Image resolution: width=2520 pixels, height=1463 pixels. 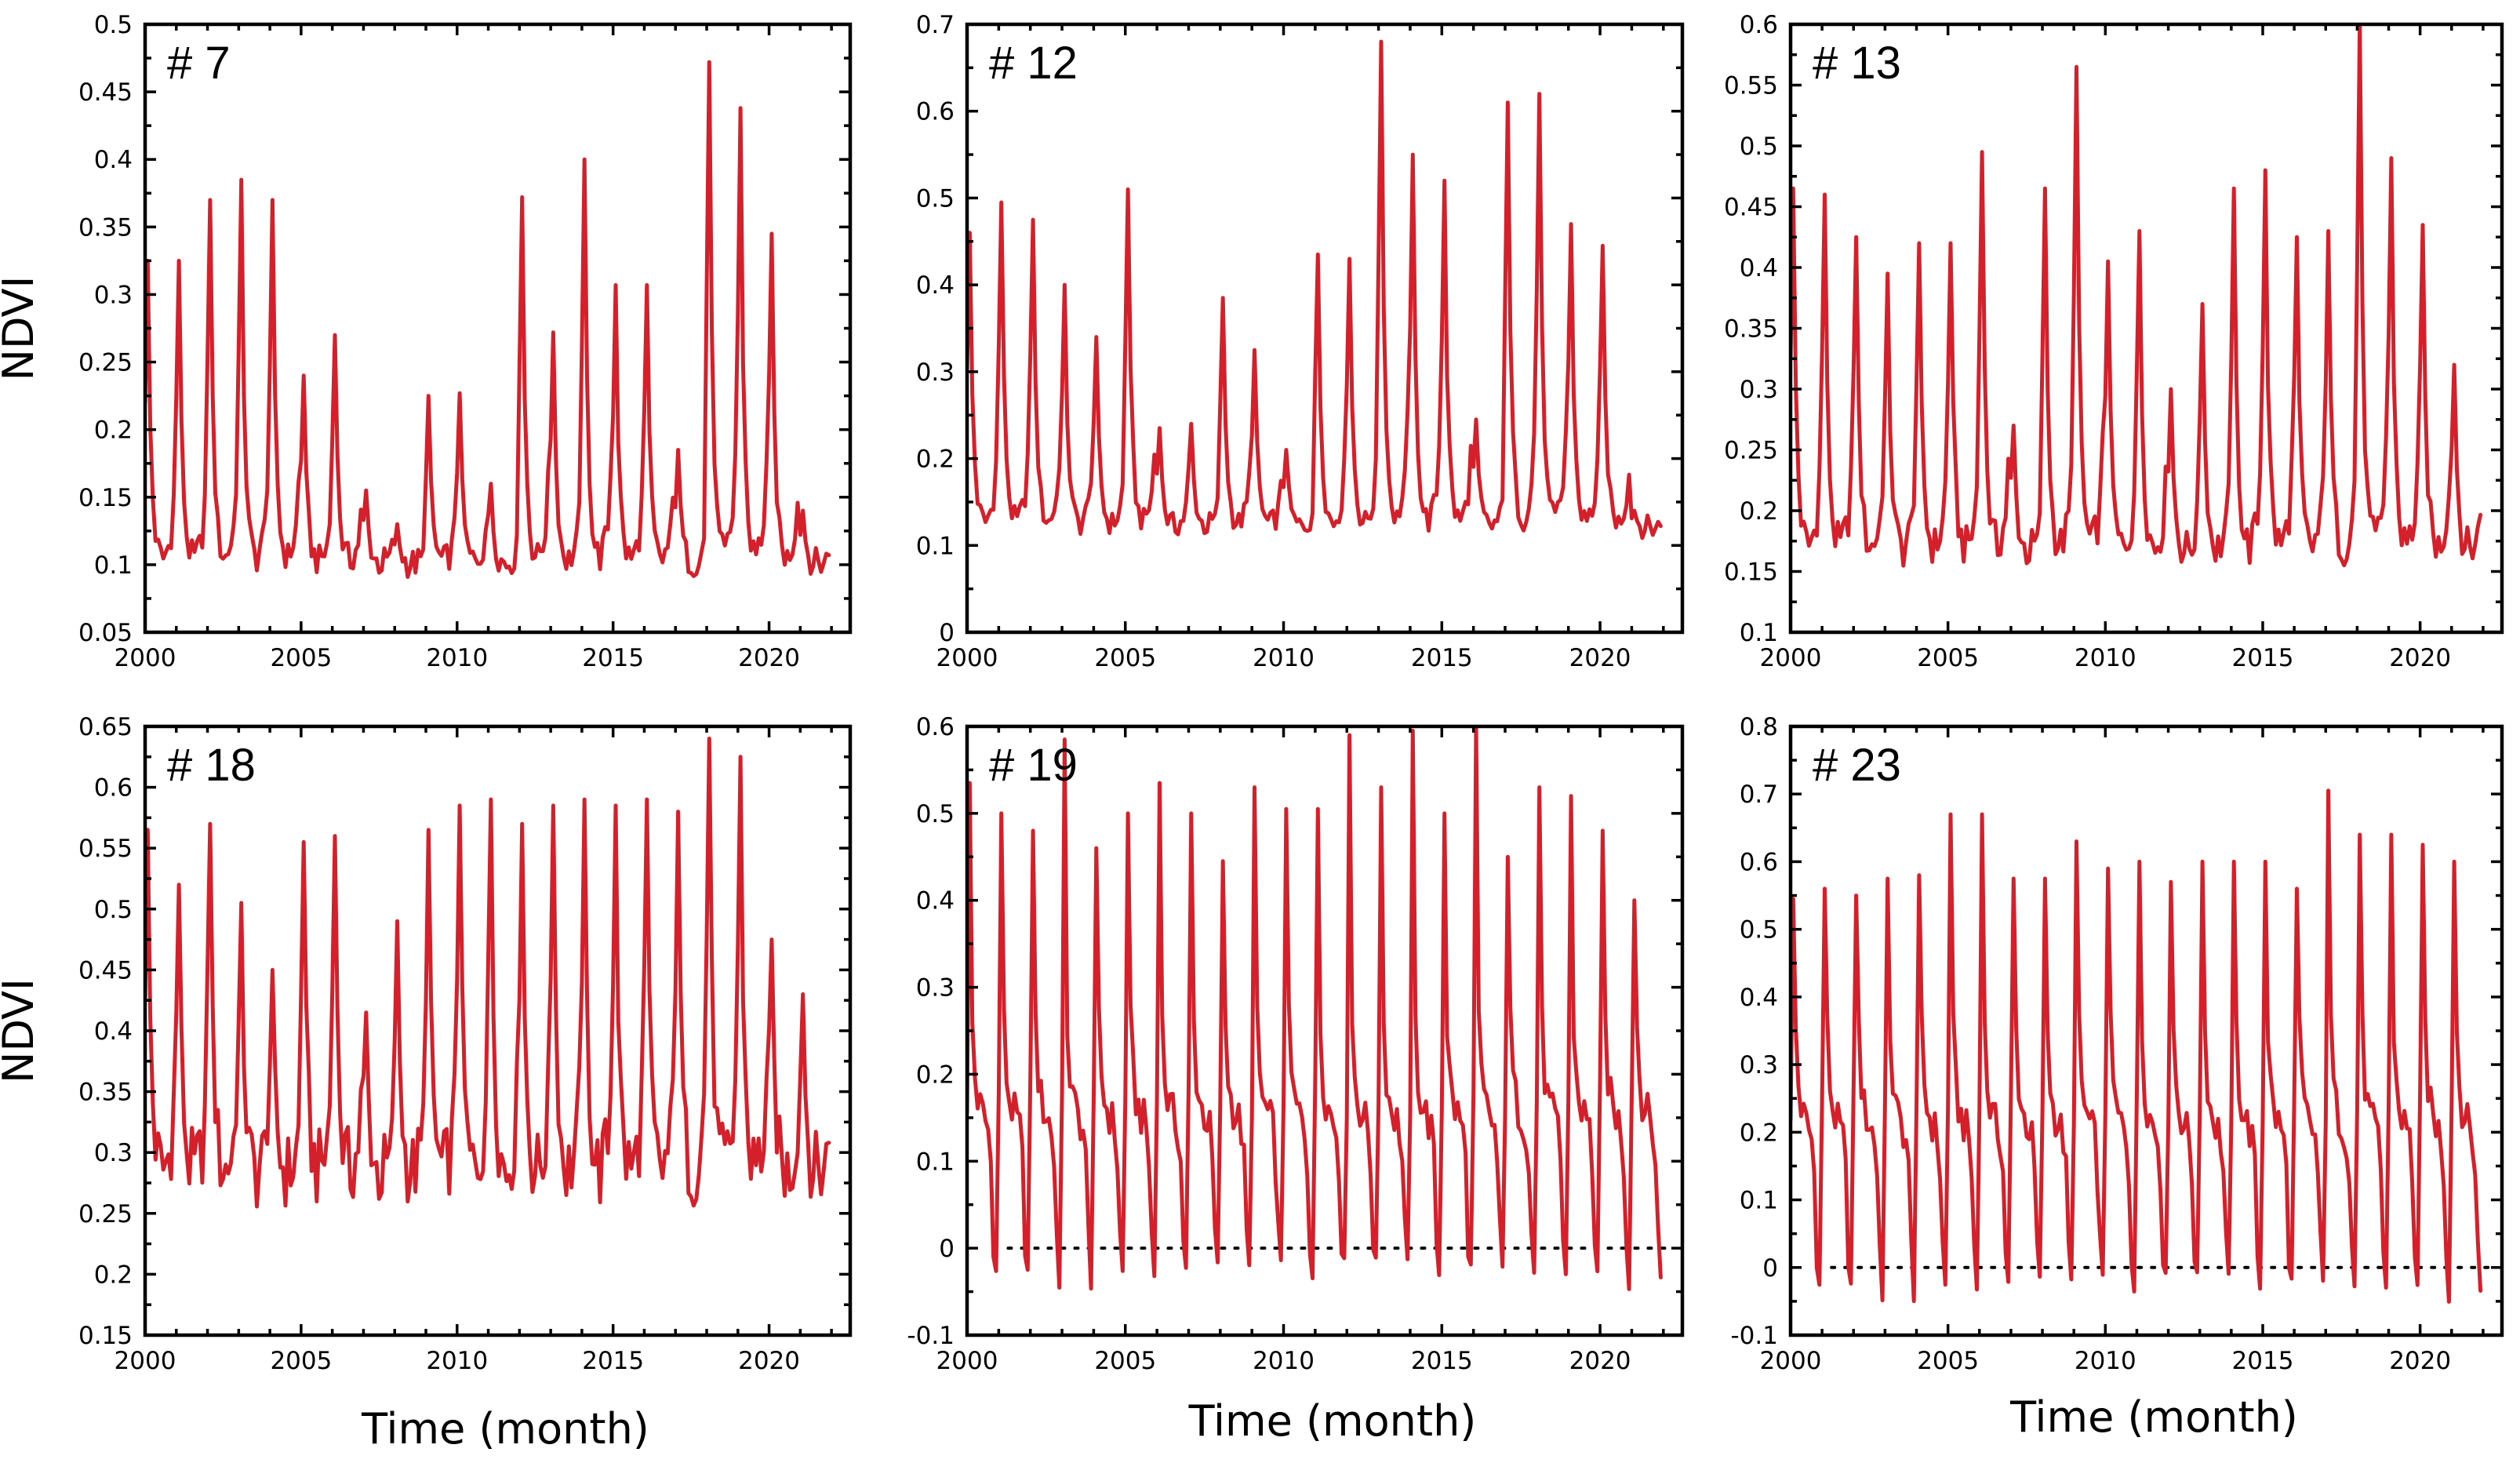 What do you see at coordinates (105, 727) in the screenshot?
I see `y-tick-label: 0.65` at bounding box center [105, 727].